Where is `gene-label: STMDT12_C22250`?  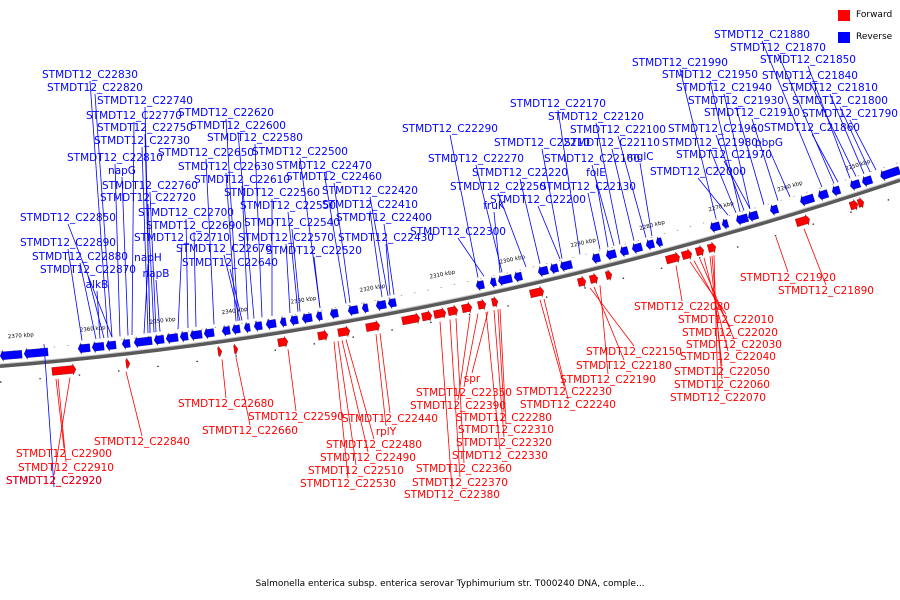
gene-label: STMDT12_C22250 is located at coordinates (498, 187).